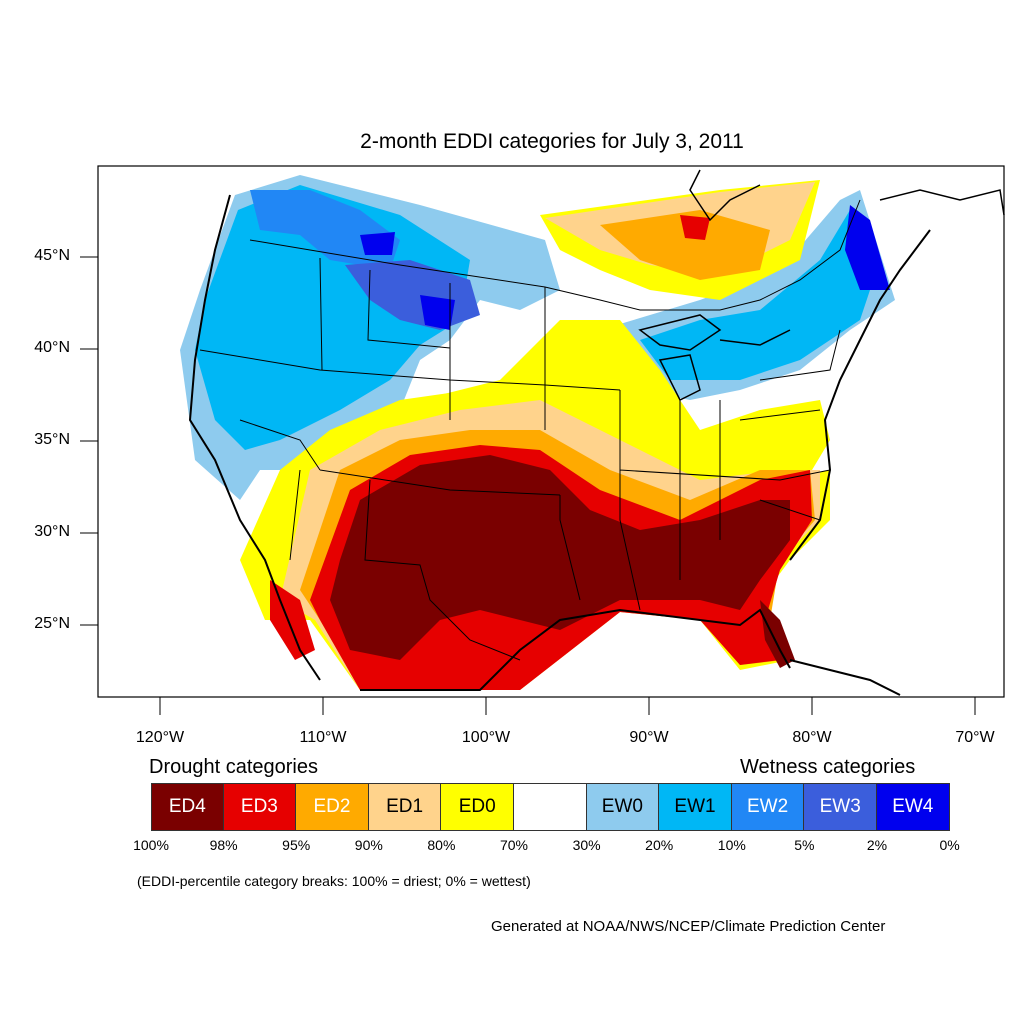  I want to click on legend-box-ed2: ED2, so click(332, 807).